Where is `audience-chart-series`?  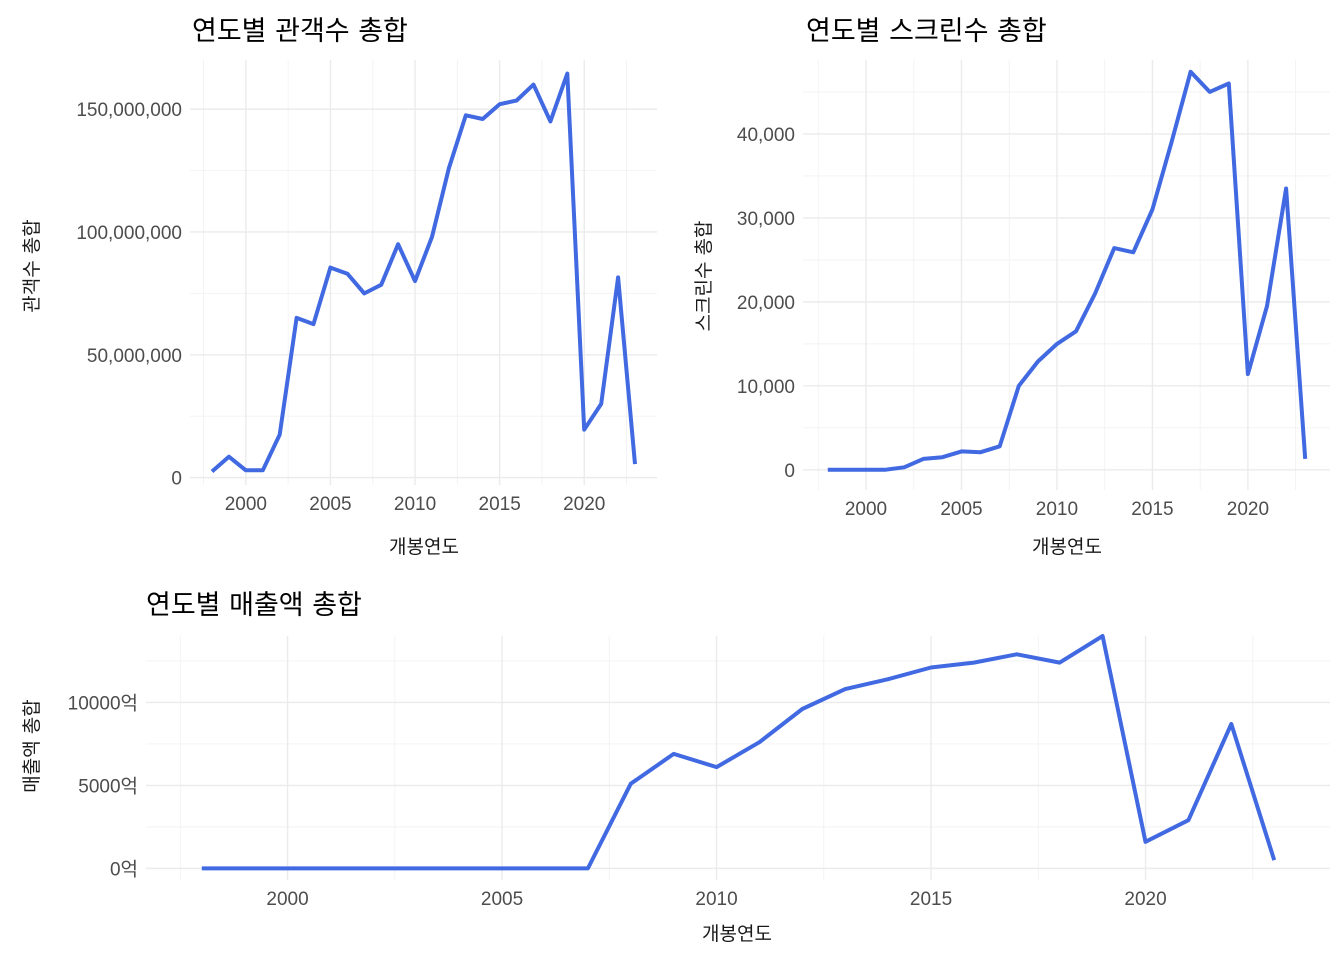 audience-chart-series is located at coordinates (423, 272).